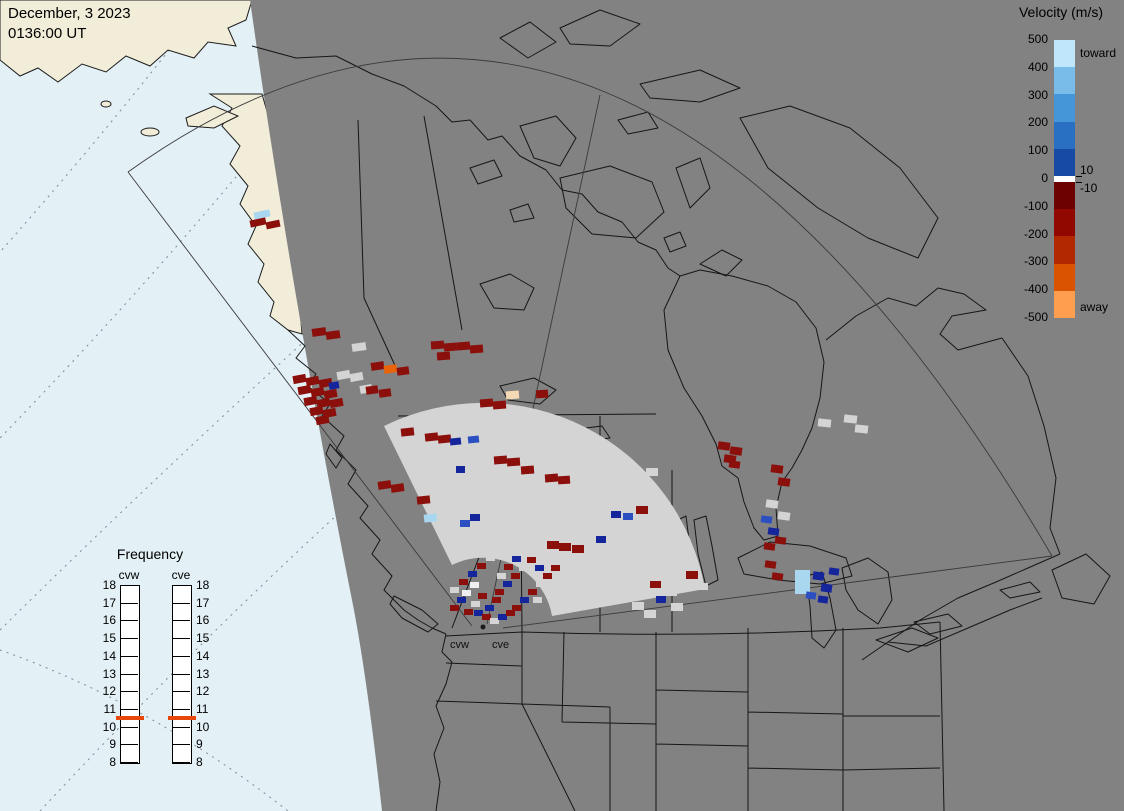 The width and height of the screenshot is (1124, 811). What do you see at coordinates (182, 717) in the screenshot?
I see `frequency-marker-cve` at bounding box center [182, 717].